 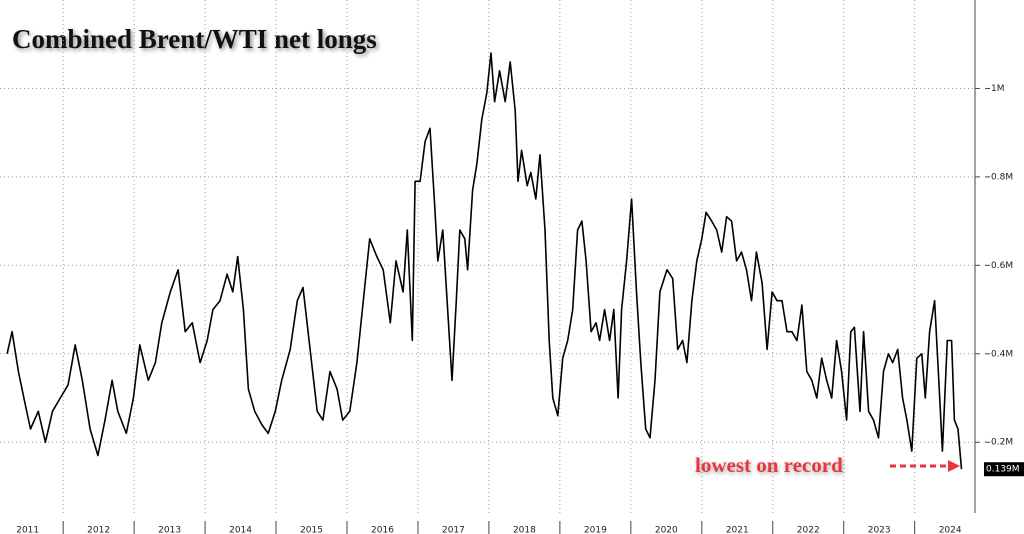 I want to click on x-tick-label: 2022, so click(x=808, y=530).